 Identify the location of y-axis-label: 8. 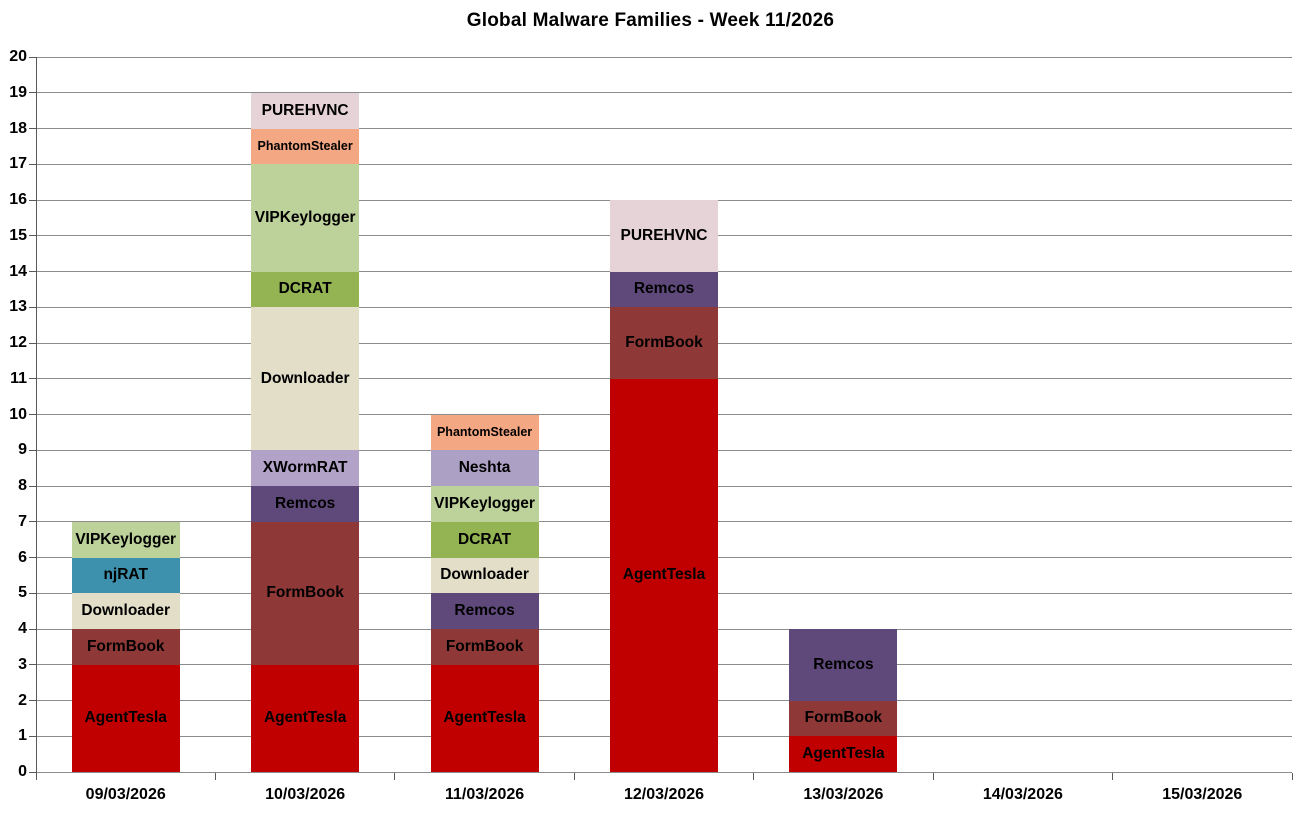
(22, 485).